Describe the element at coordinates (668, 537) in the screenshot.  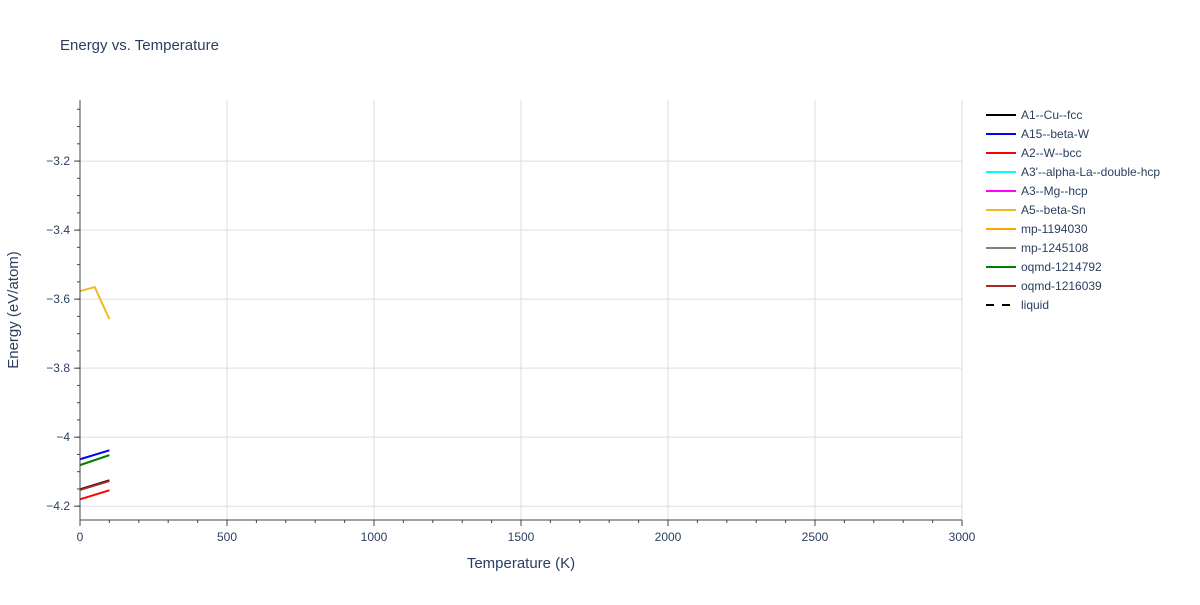
I see `x-tick-label: 2000` at that location.